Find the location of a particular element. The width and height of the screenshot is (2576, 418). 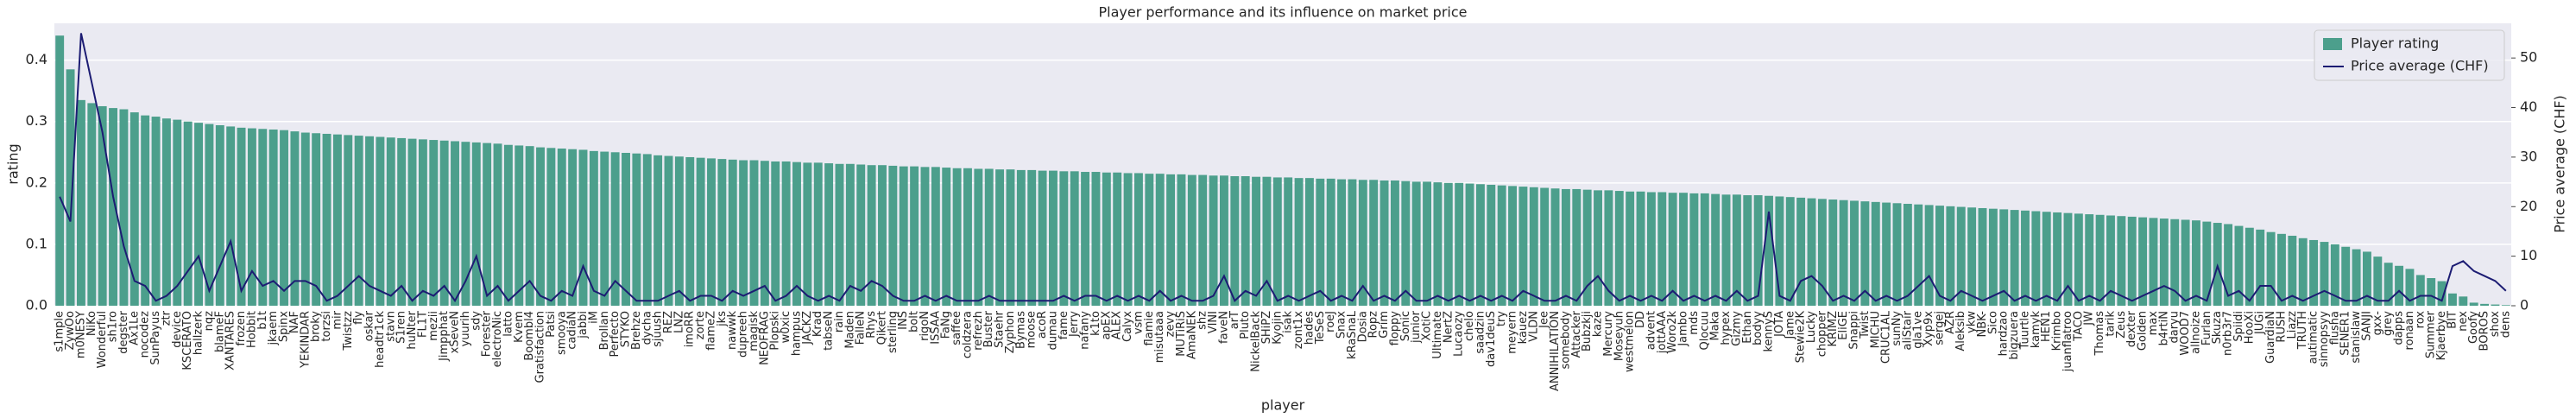

x-tick-label: Mercury is located at coordinates (1608, 334).